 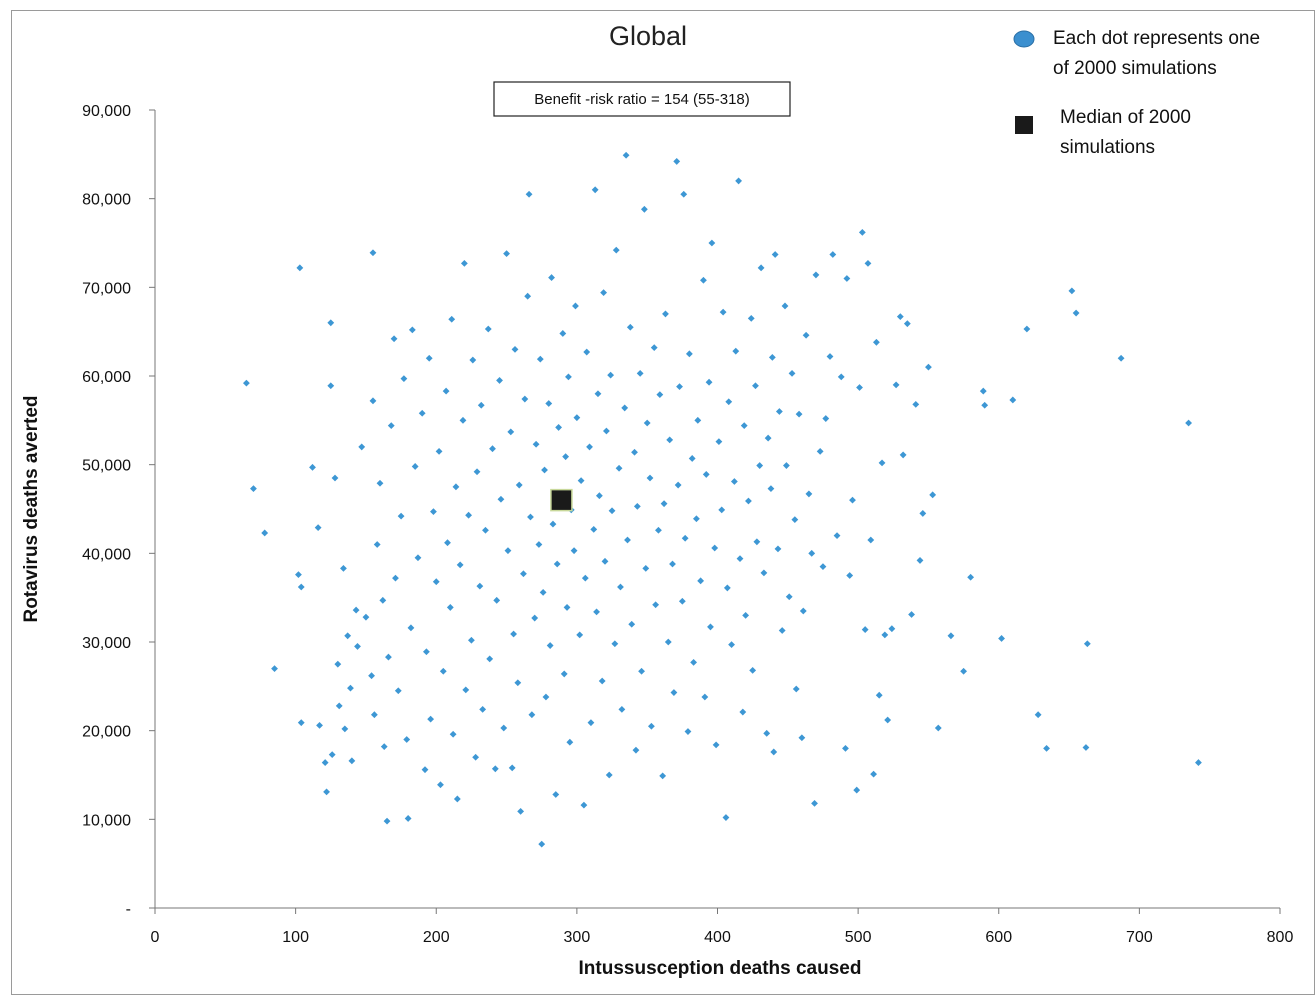 What do you see at coordinates (577, 937) in the screenshot?
I see `x-tick-label: 300` at bounding box center [577, 937].